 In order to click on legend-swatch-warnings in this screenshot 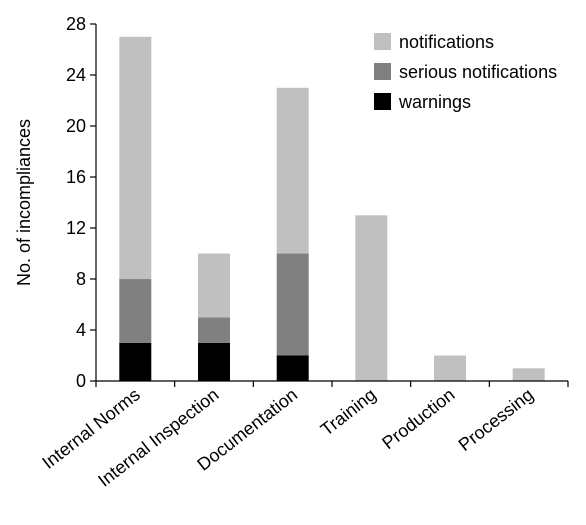, I will do `click(382, 101)`.